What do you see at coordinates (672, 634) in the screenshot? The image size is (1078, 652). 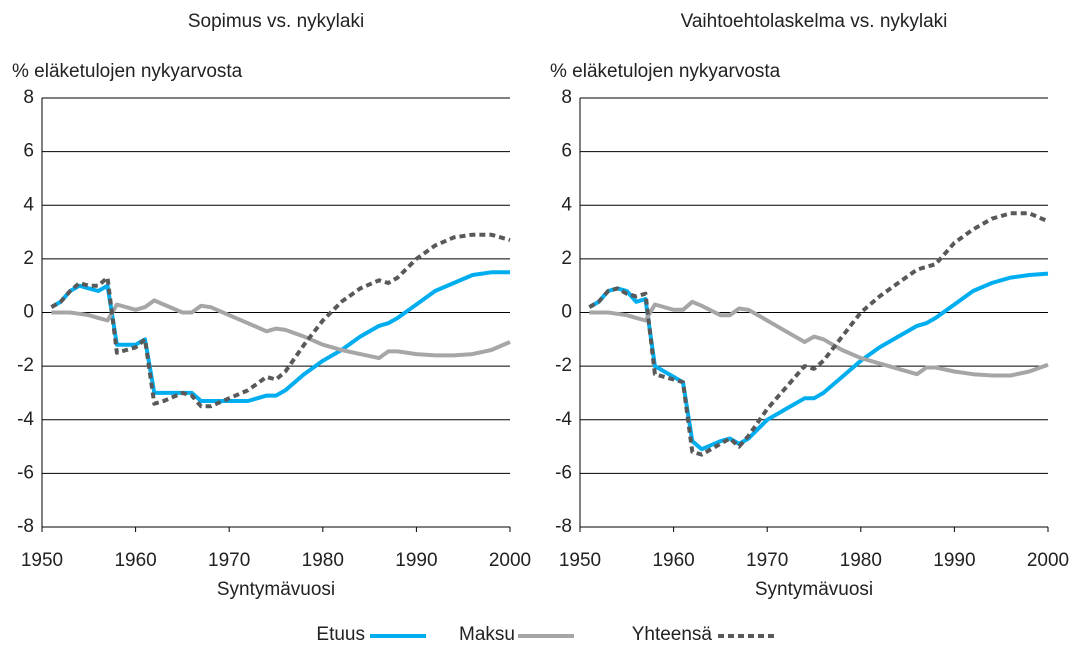 I see `legend-label: Yhteensä` at bounding box center [672, 634].